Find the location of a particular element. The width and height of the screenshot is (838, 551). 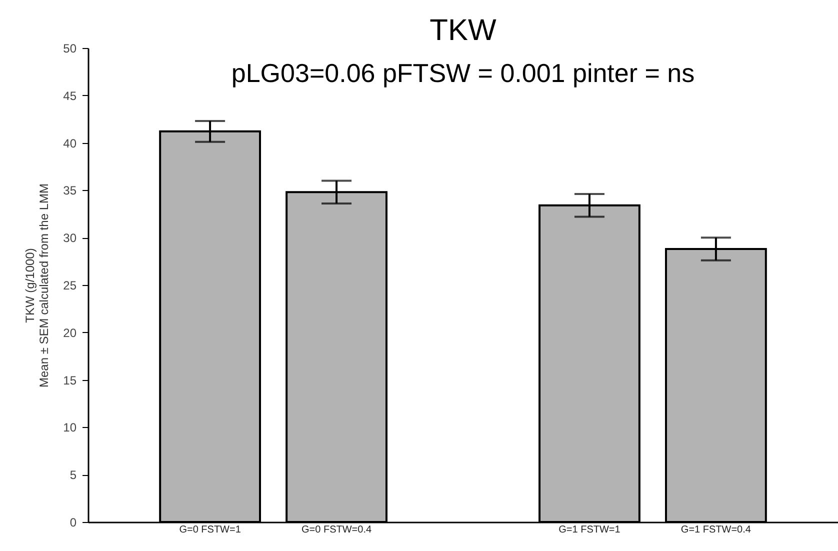

y-tick-label: 35 is located at coordinates (70, 191).